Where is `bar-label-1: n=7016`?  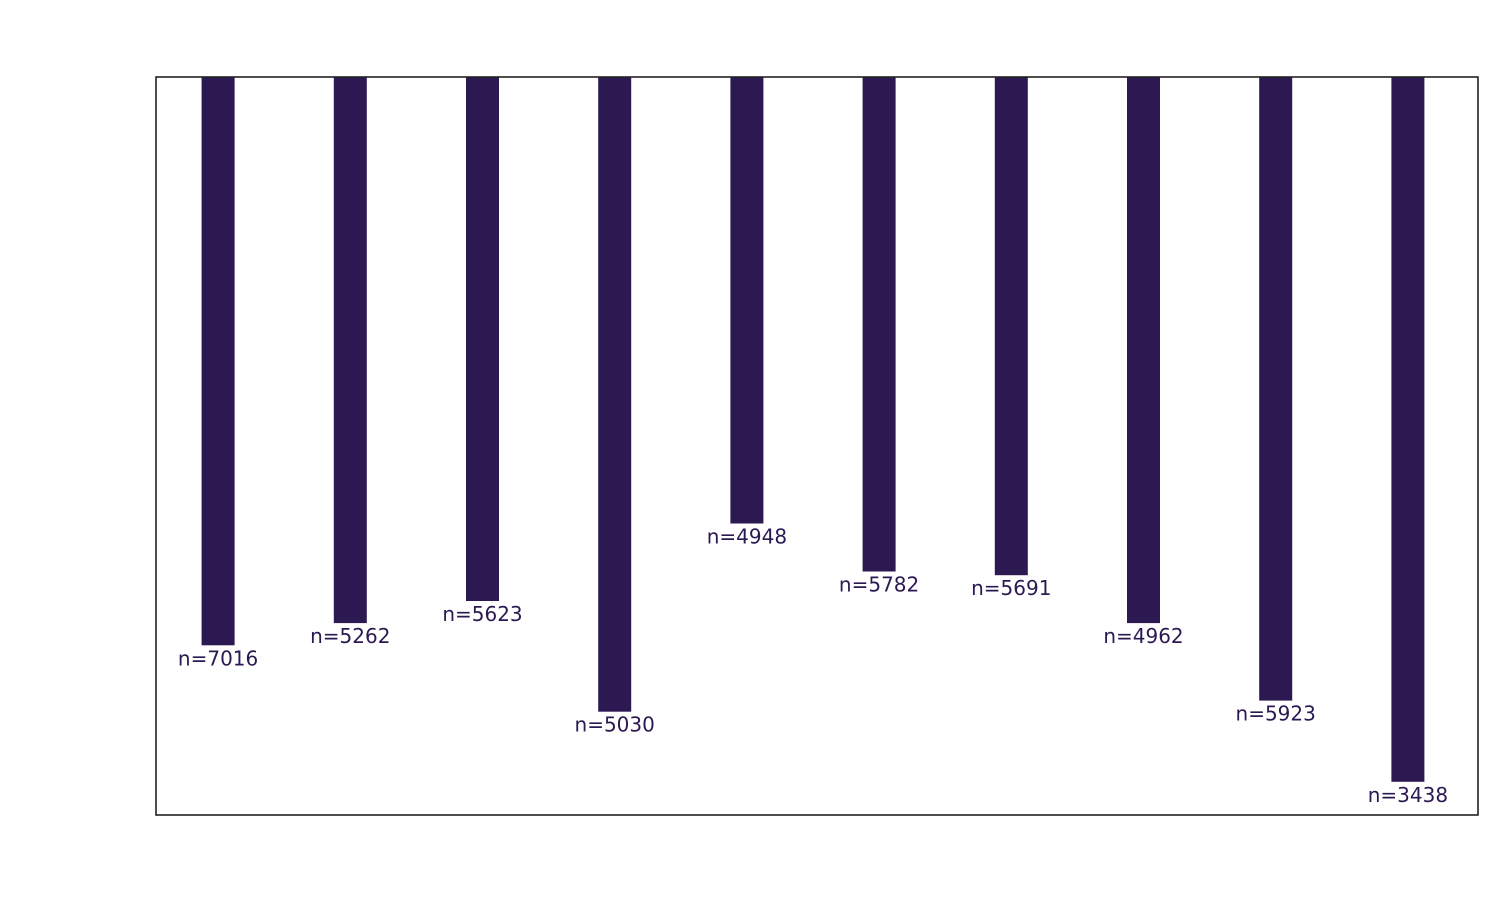
bar-label-1: n=7016 is located at coordinates (218, 658).